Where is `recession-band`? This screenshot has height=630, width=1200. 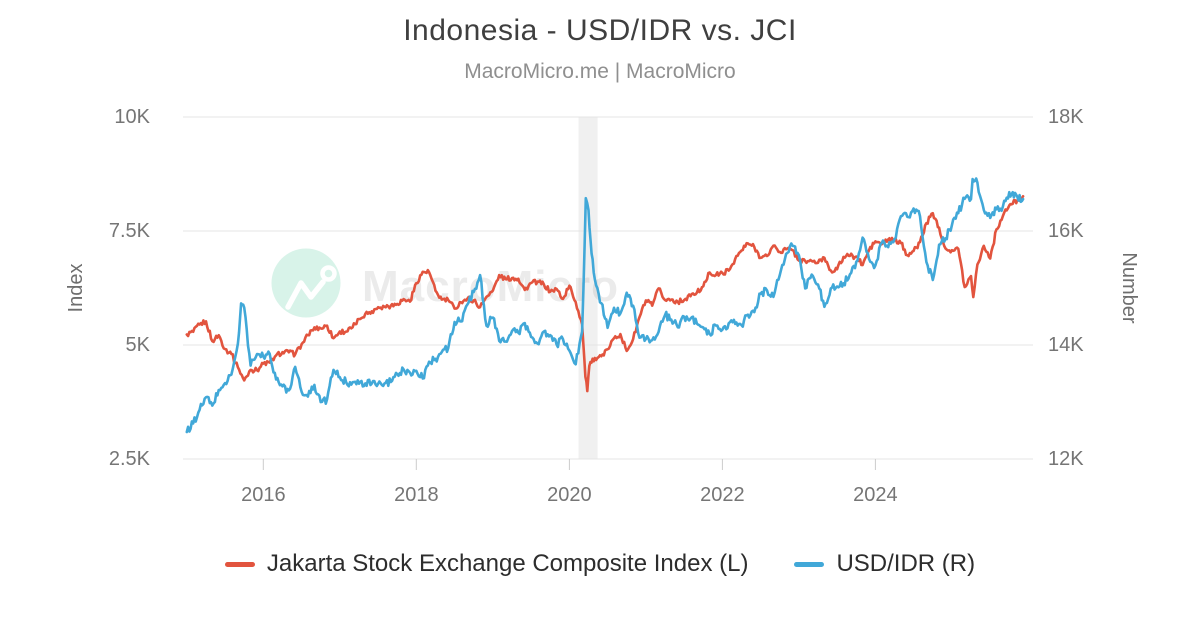 recession-band is located at coordinates (588, 288).